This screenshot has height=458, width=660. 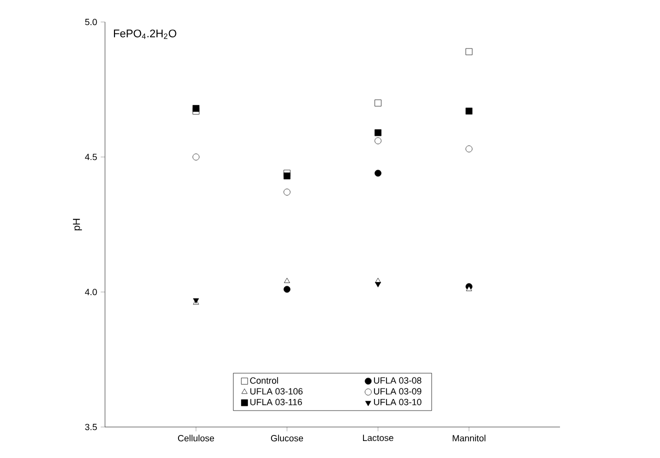 I want to click on x-tick-label: Glucose, so click(x=287, y=438).